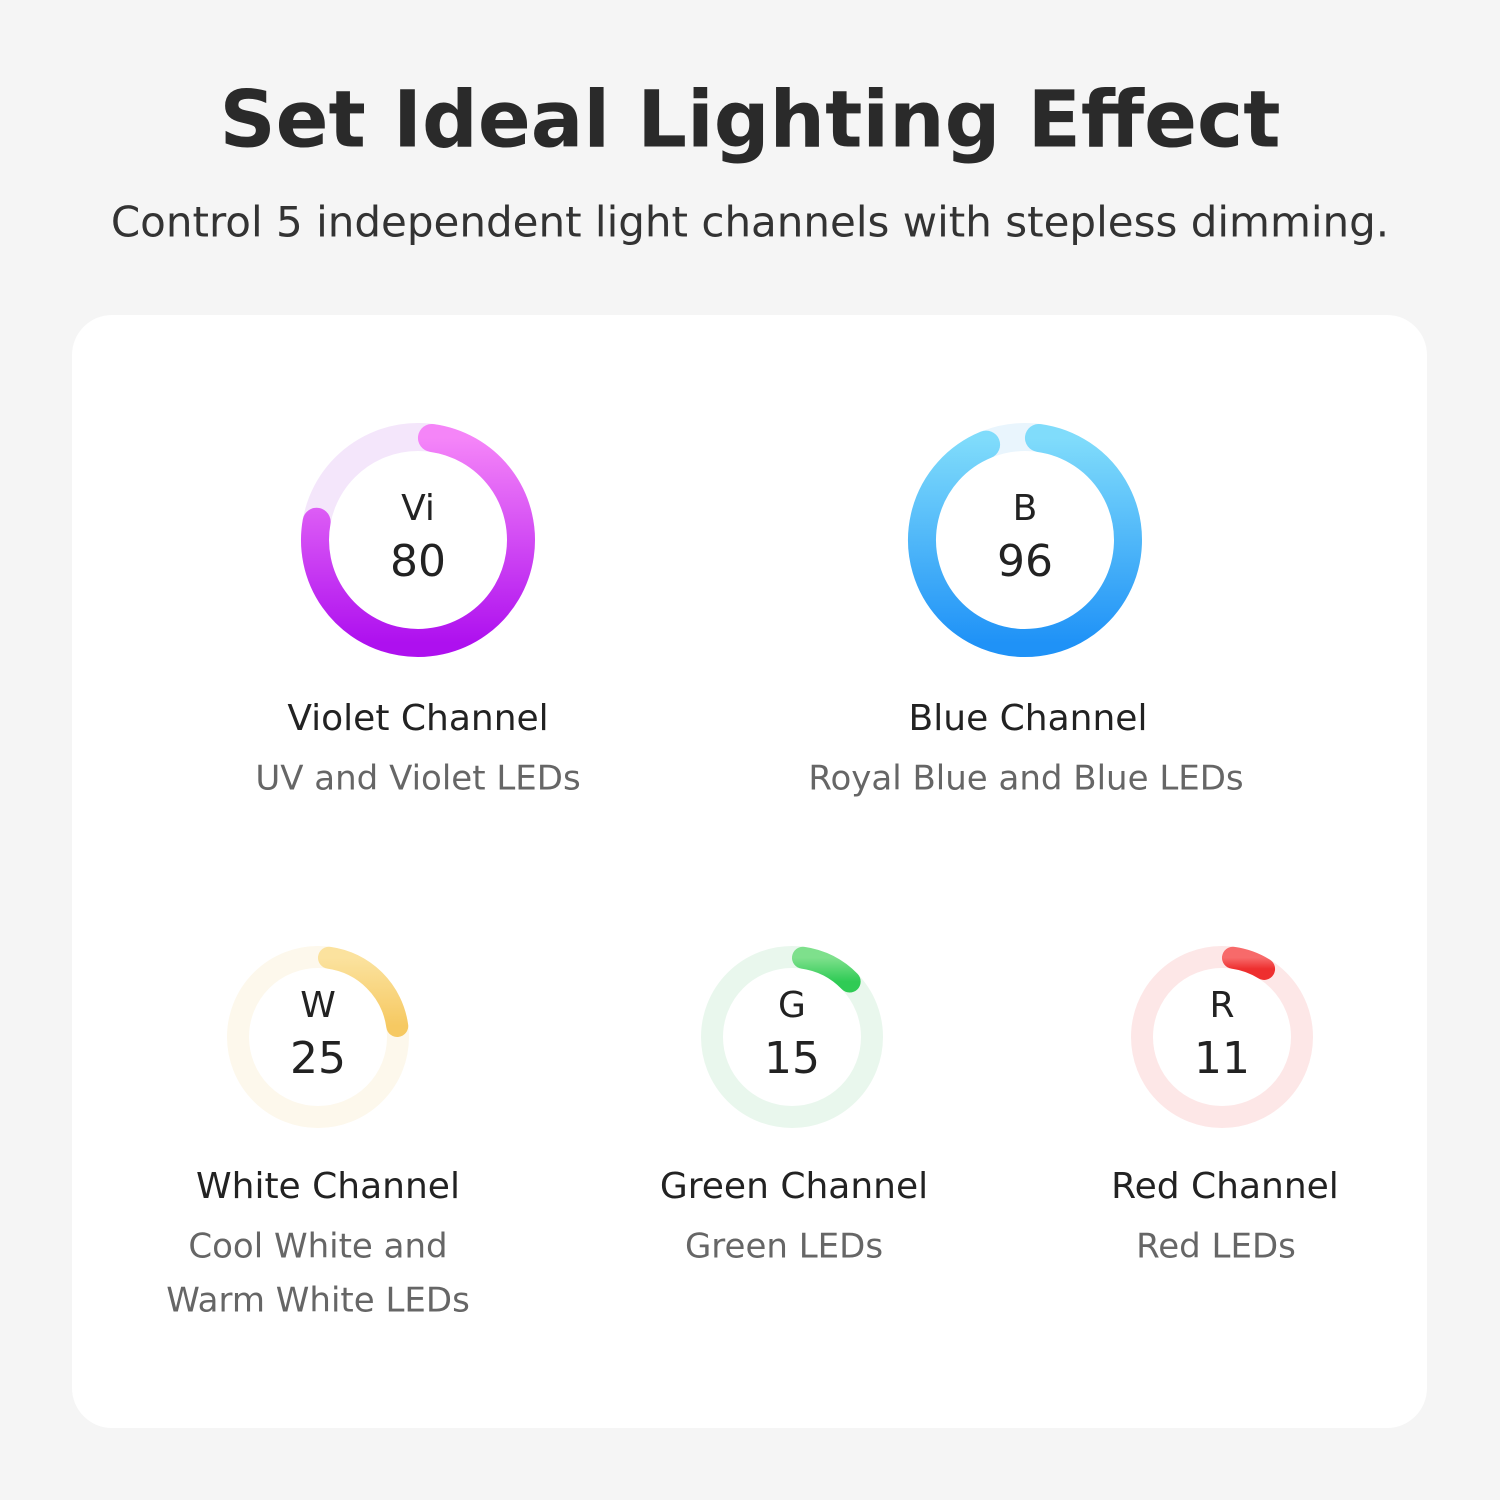 This screenshot has width=1500, height=1500. What do you see at coordinates (417, 718) in the screenshot?
I see `channel-name: Violet Channel` at bounding box center [417, 718].